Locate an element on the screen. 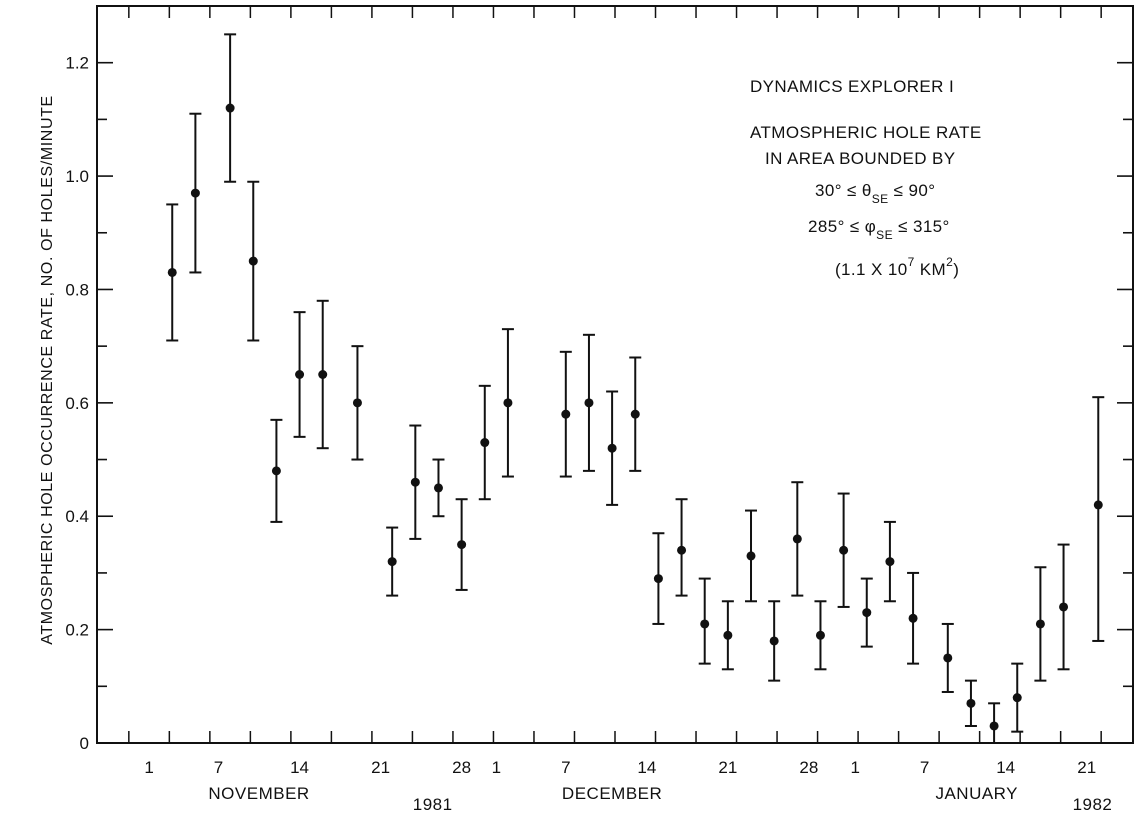 The width and height of the screenshot is (1138, 817). y-tick-label: 0.6 is located at coordinates (77, 403).